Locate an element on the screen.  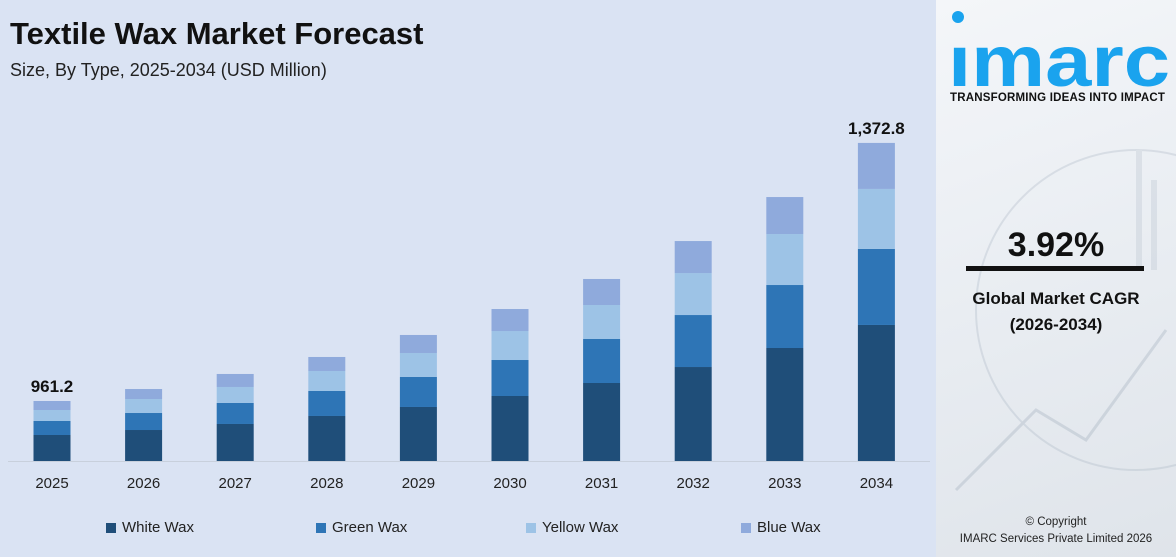
chart-legend: White Wax Green Wax Yellow Wax Blue Wax is located at coordinates (468, 529).